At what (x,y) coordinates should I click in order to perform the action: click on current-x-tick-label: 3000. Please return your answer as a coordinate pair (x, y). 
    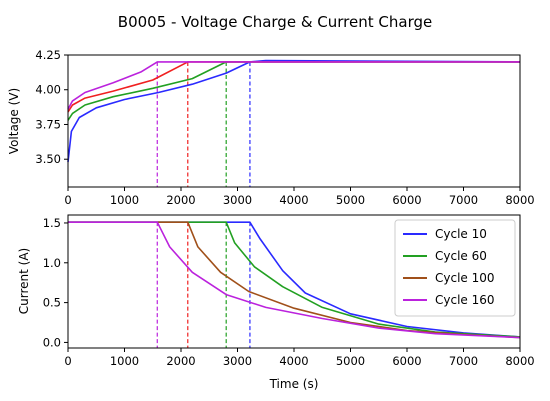
    Looking at the image, I should click on (237, 361).